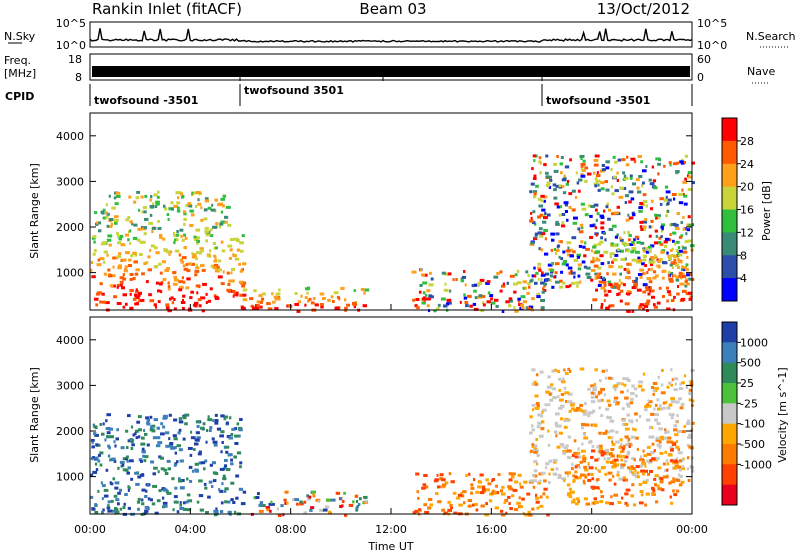 The height and width of the screenshot is (554, 800). What do you see at coordinates (747, 141) in the screenshot?
I see `power-cbar-tick-7: 28` at bounding box center [747, 141].